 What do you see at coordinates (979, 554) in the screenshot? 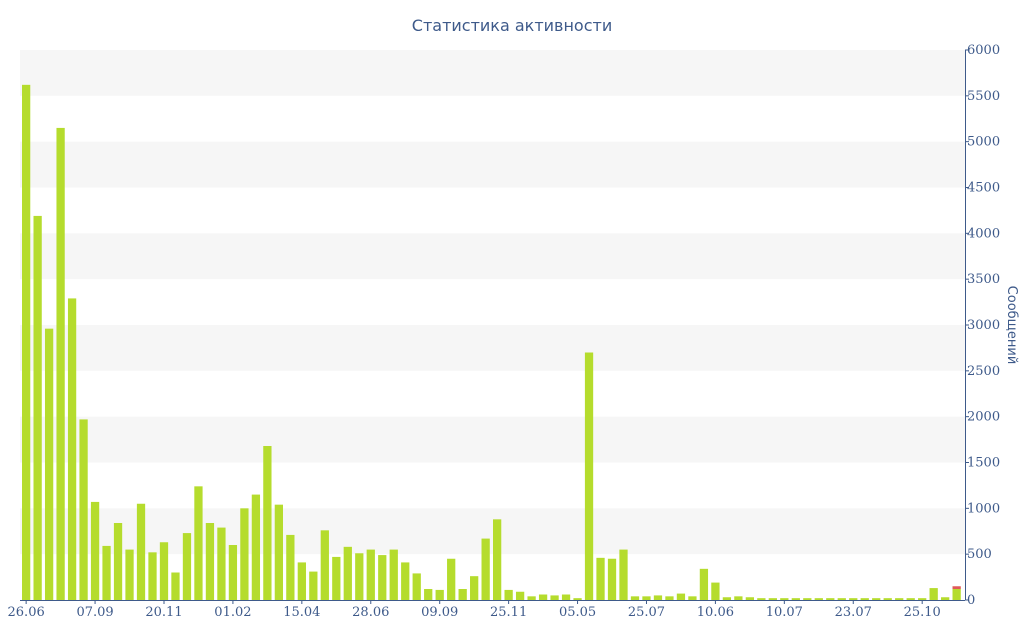
I see `y-tick-label: 500` at bounding box center [979, 554].